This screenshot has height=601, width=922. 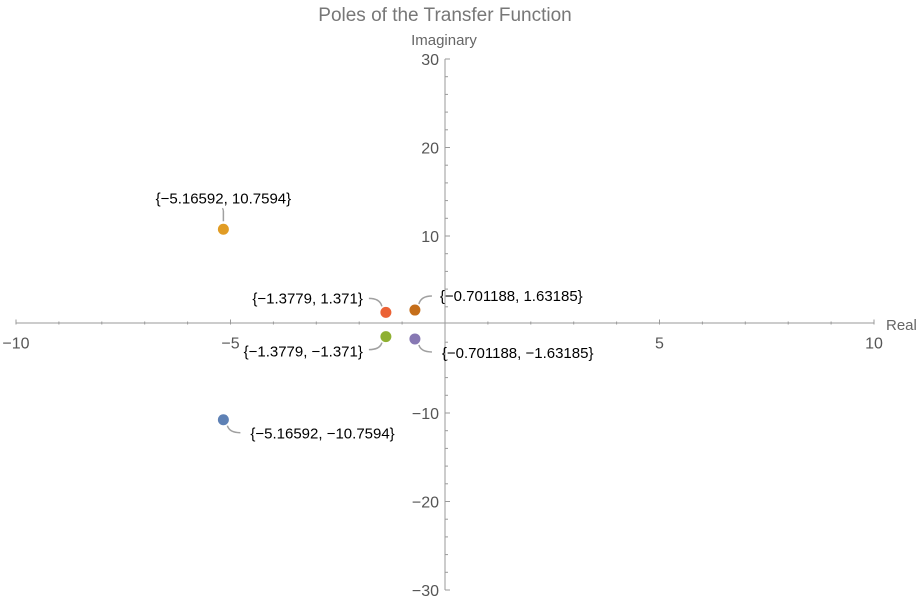 I want to click on y-tick-label: 20, so click(x=430, y=149).